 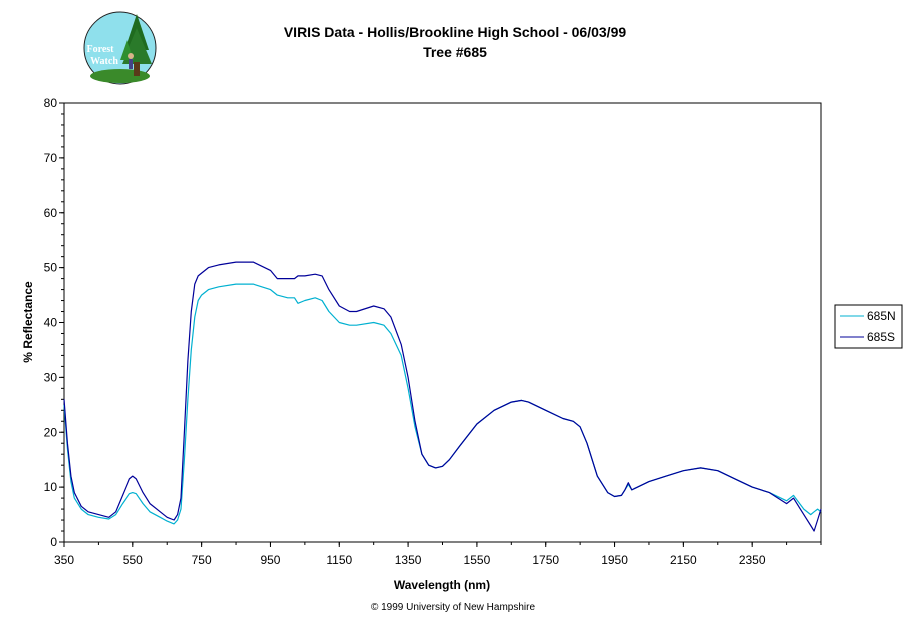 I want to click on y-axis: 0 10 20 30 40 50 60 70 80, so click(x=54, y=322).